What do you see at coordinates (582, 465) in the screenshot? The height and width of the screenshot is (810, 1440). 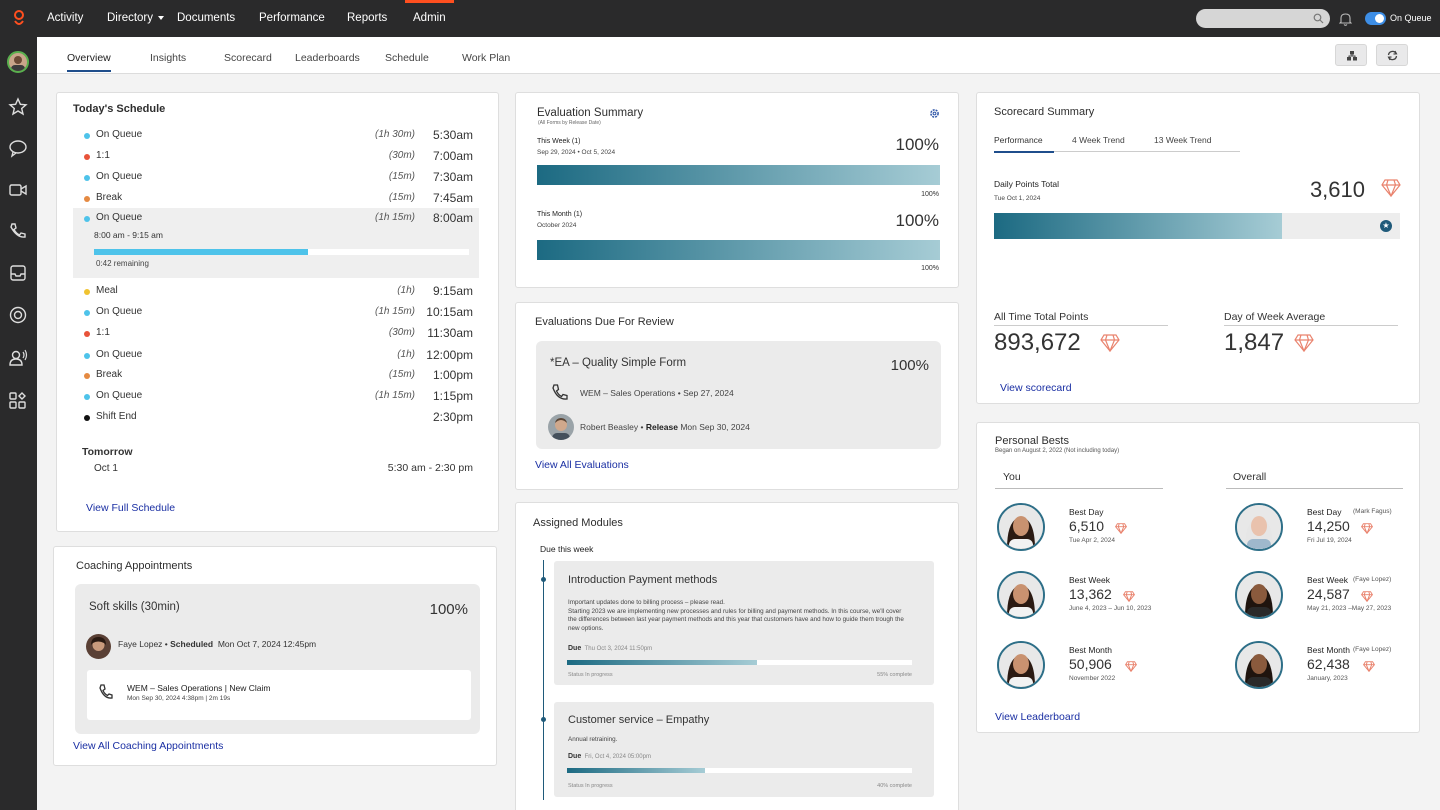 I see `view-all-evaluations-link: View All Evaluations` at bounding box center [582, 465].